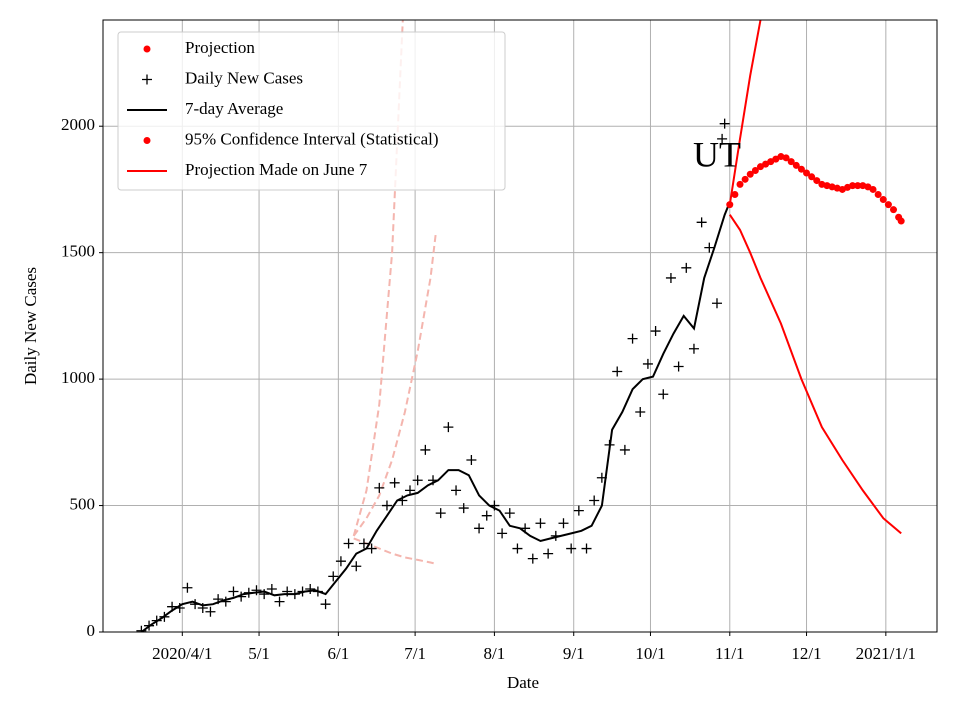 The width and height of the screenshot is (960, 720). Describe the element at coordinates (886, 653) in the screenshot. I see `x-tick-label: 2021/1/1` at that location.